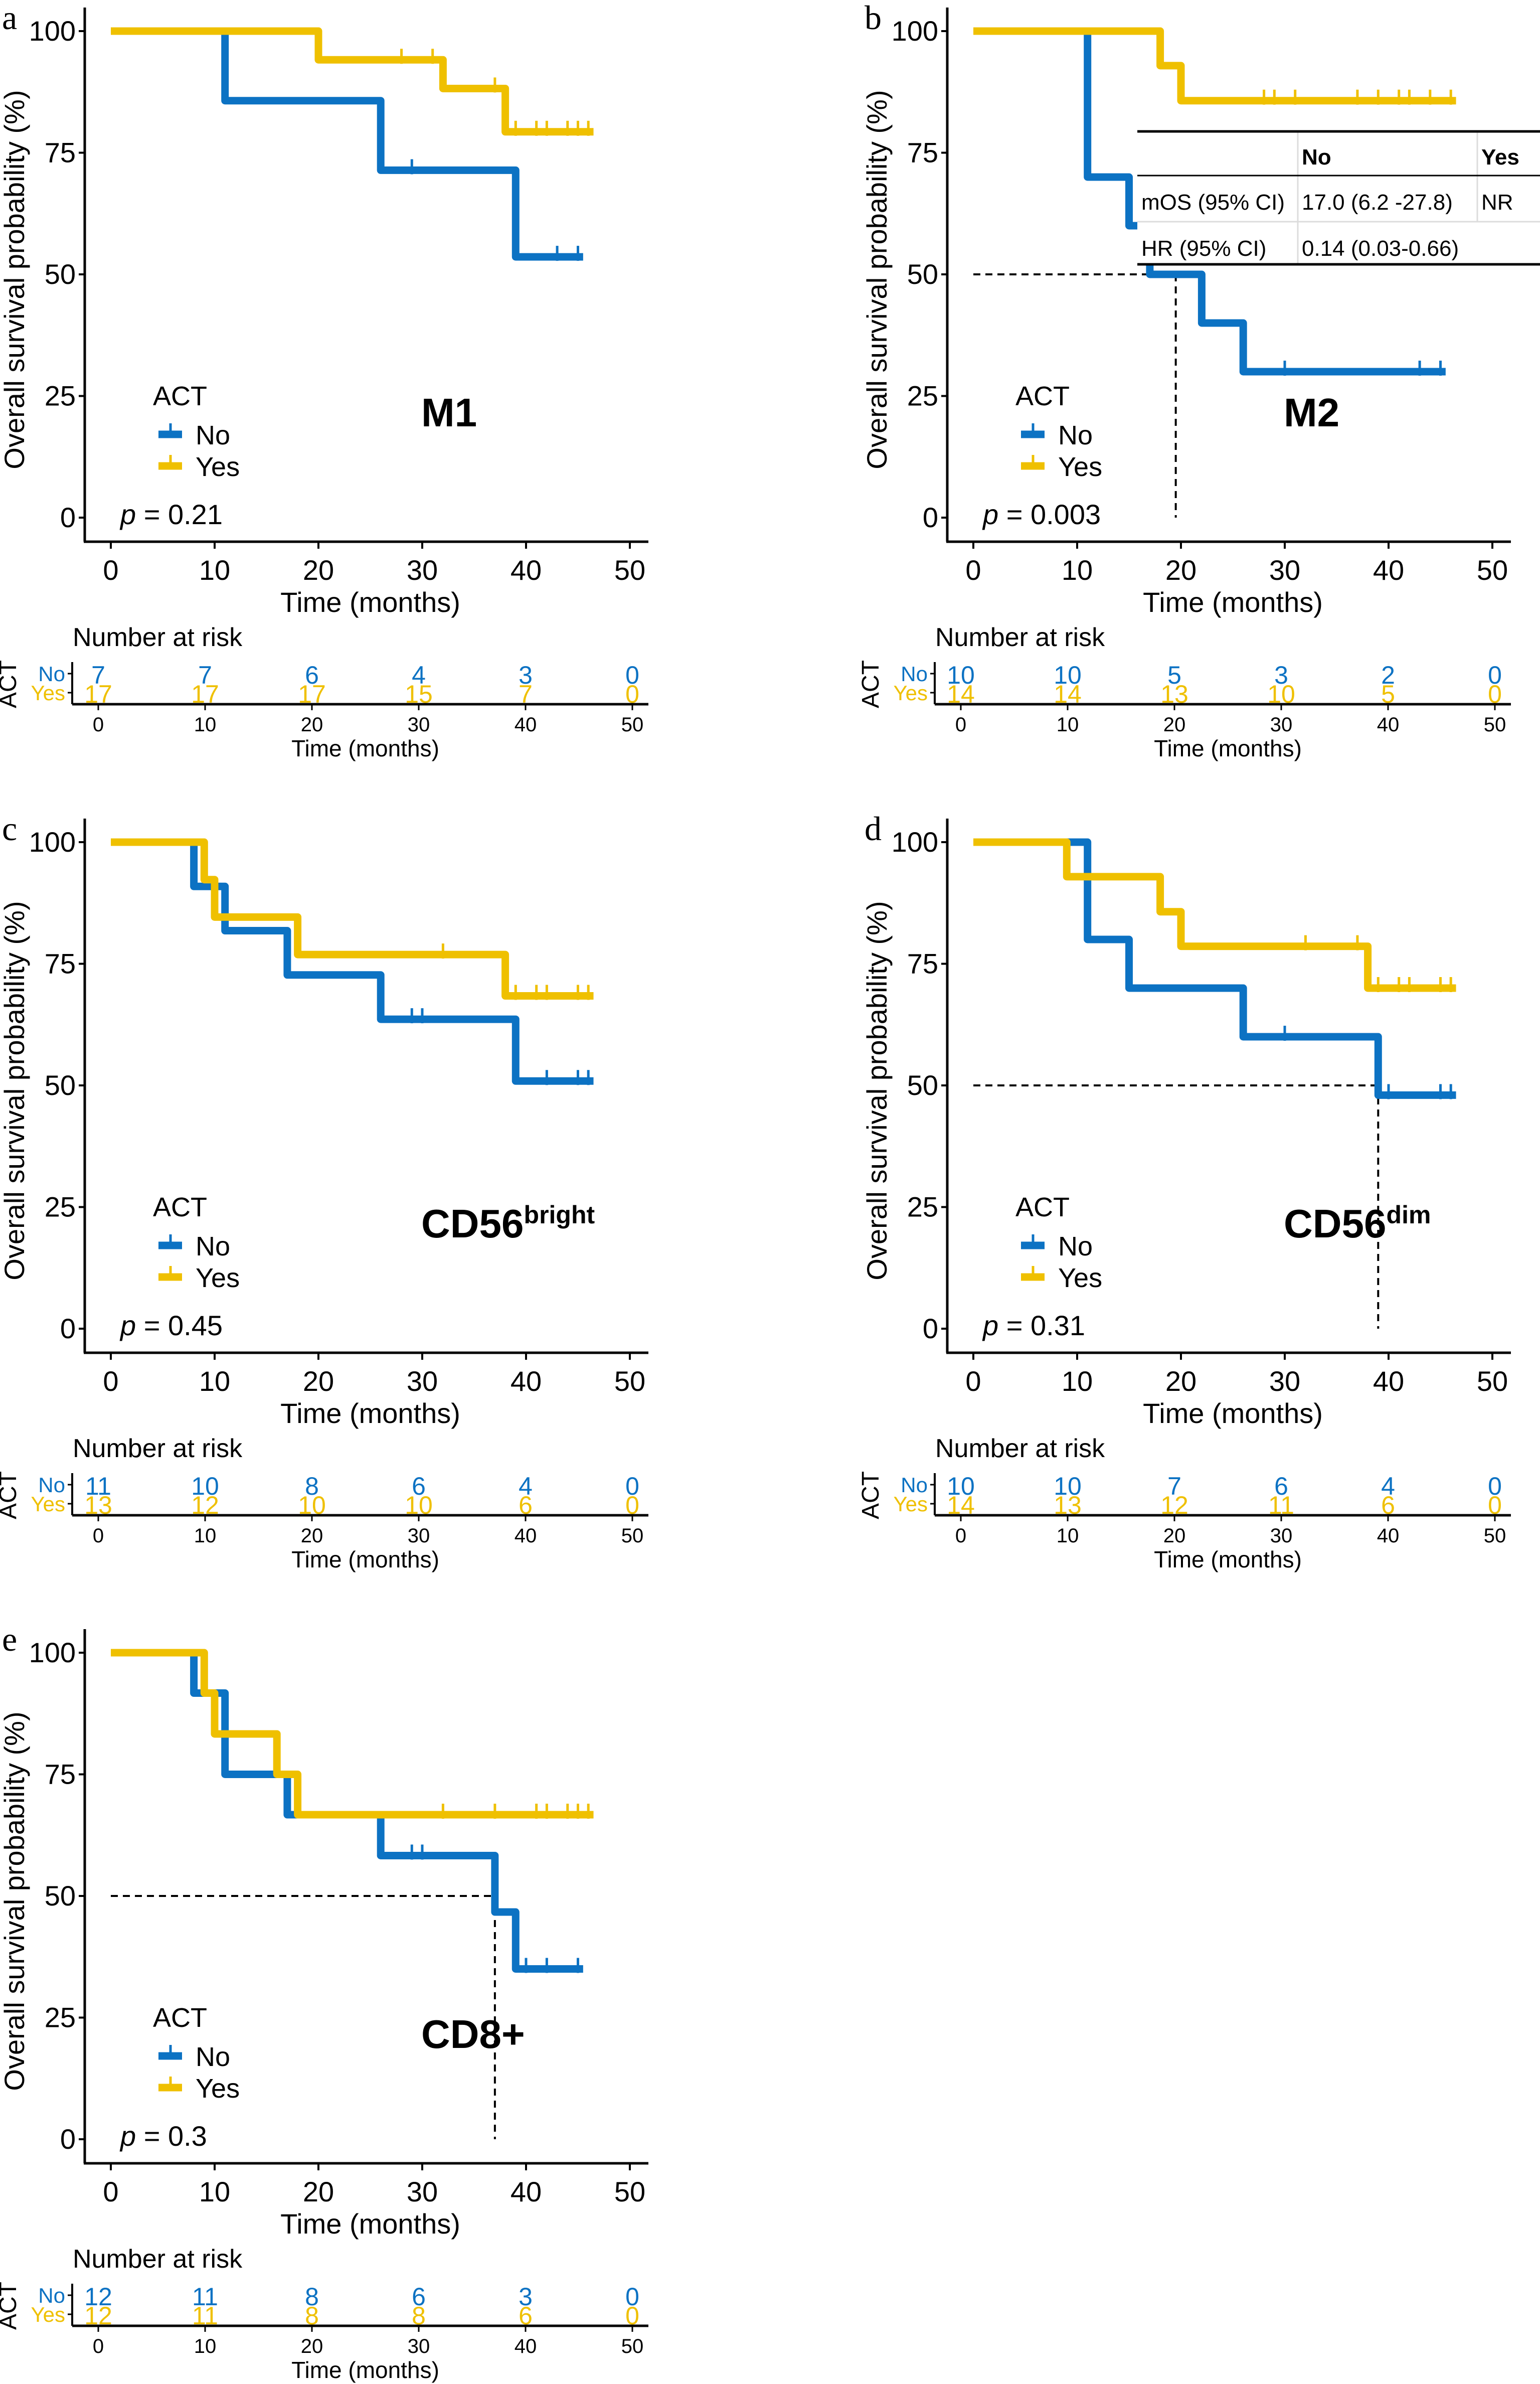 The width and height of the screenshot is (1540, 2384). Describe the element at coordinates (163, 2136) in the screenshot. I see `p-value: p = 0.3` at that location.